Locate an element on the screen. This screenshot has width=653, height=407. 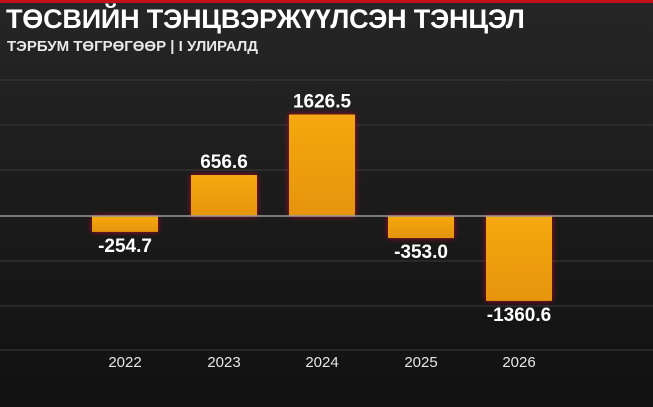
data-label-2022: -254.7 is located at coordinates (125, 246).